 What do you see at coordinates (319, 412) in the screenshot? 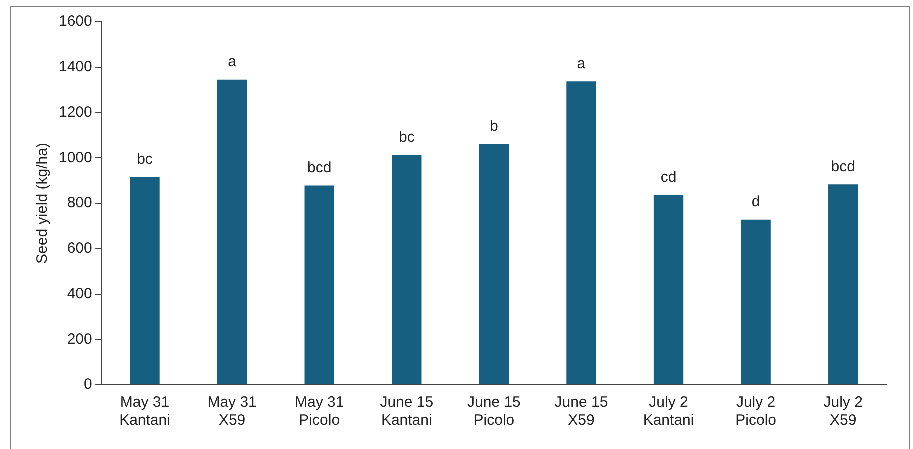
I see `x-tick-label: May 31 Picolo` at bounding box center [319, 412].